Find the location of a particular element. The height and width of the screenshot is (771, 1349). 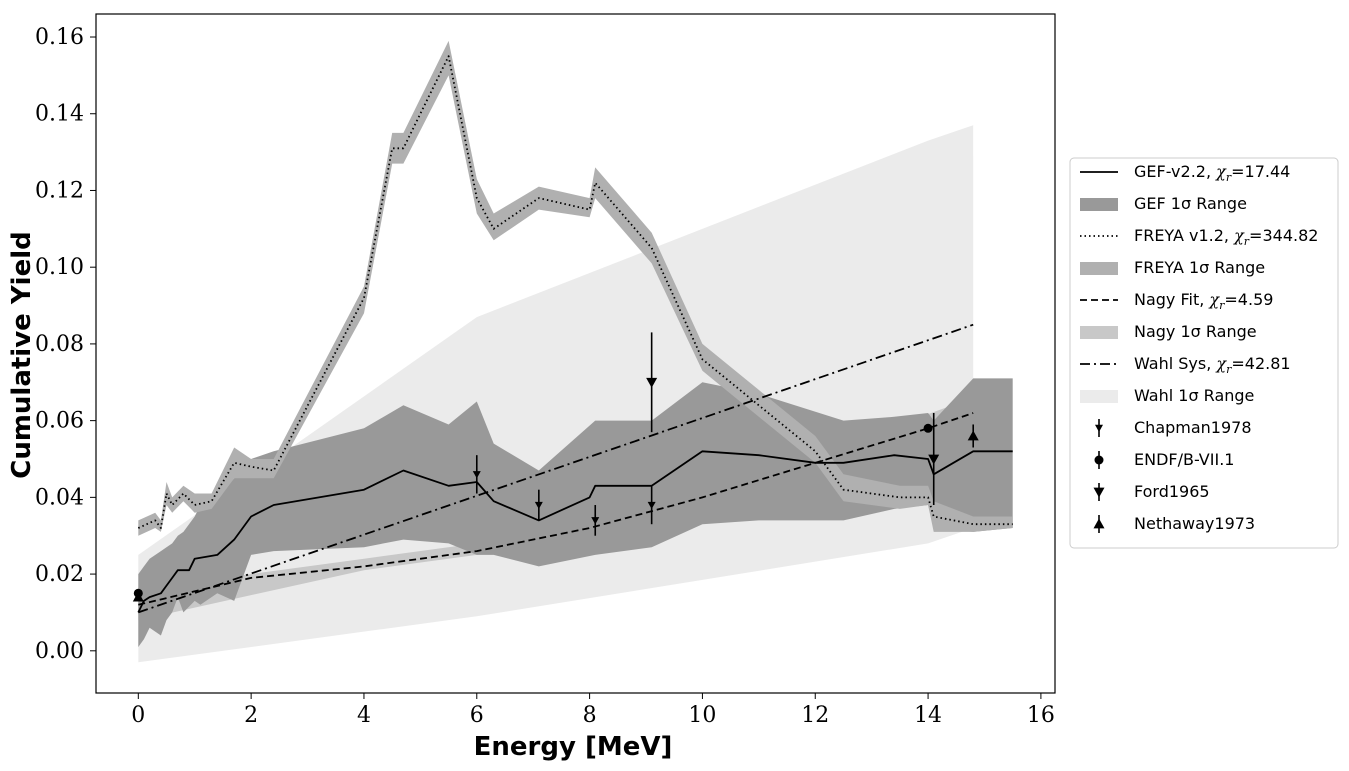

legend-item-9: ENDF/B-VII.1 is located at coordinates (1164, 459).